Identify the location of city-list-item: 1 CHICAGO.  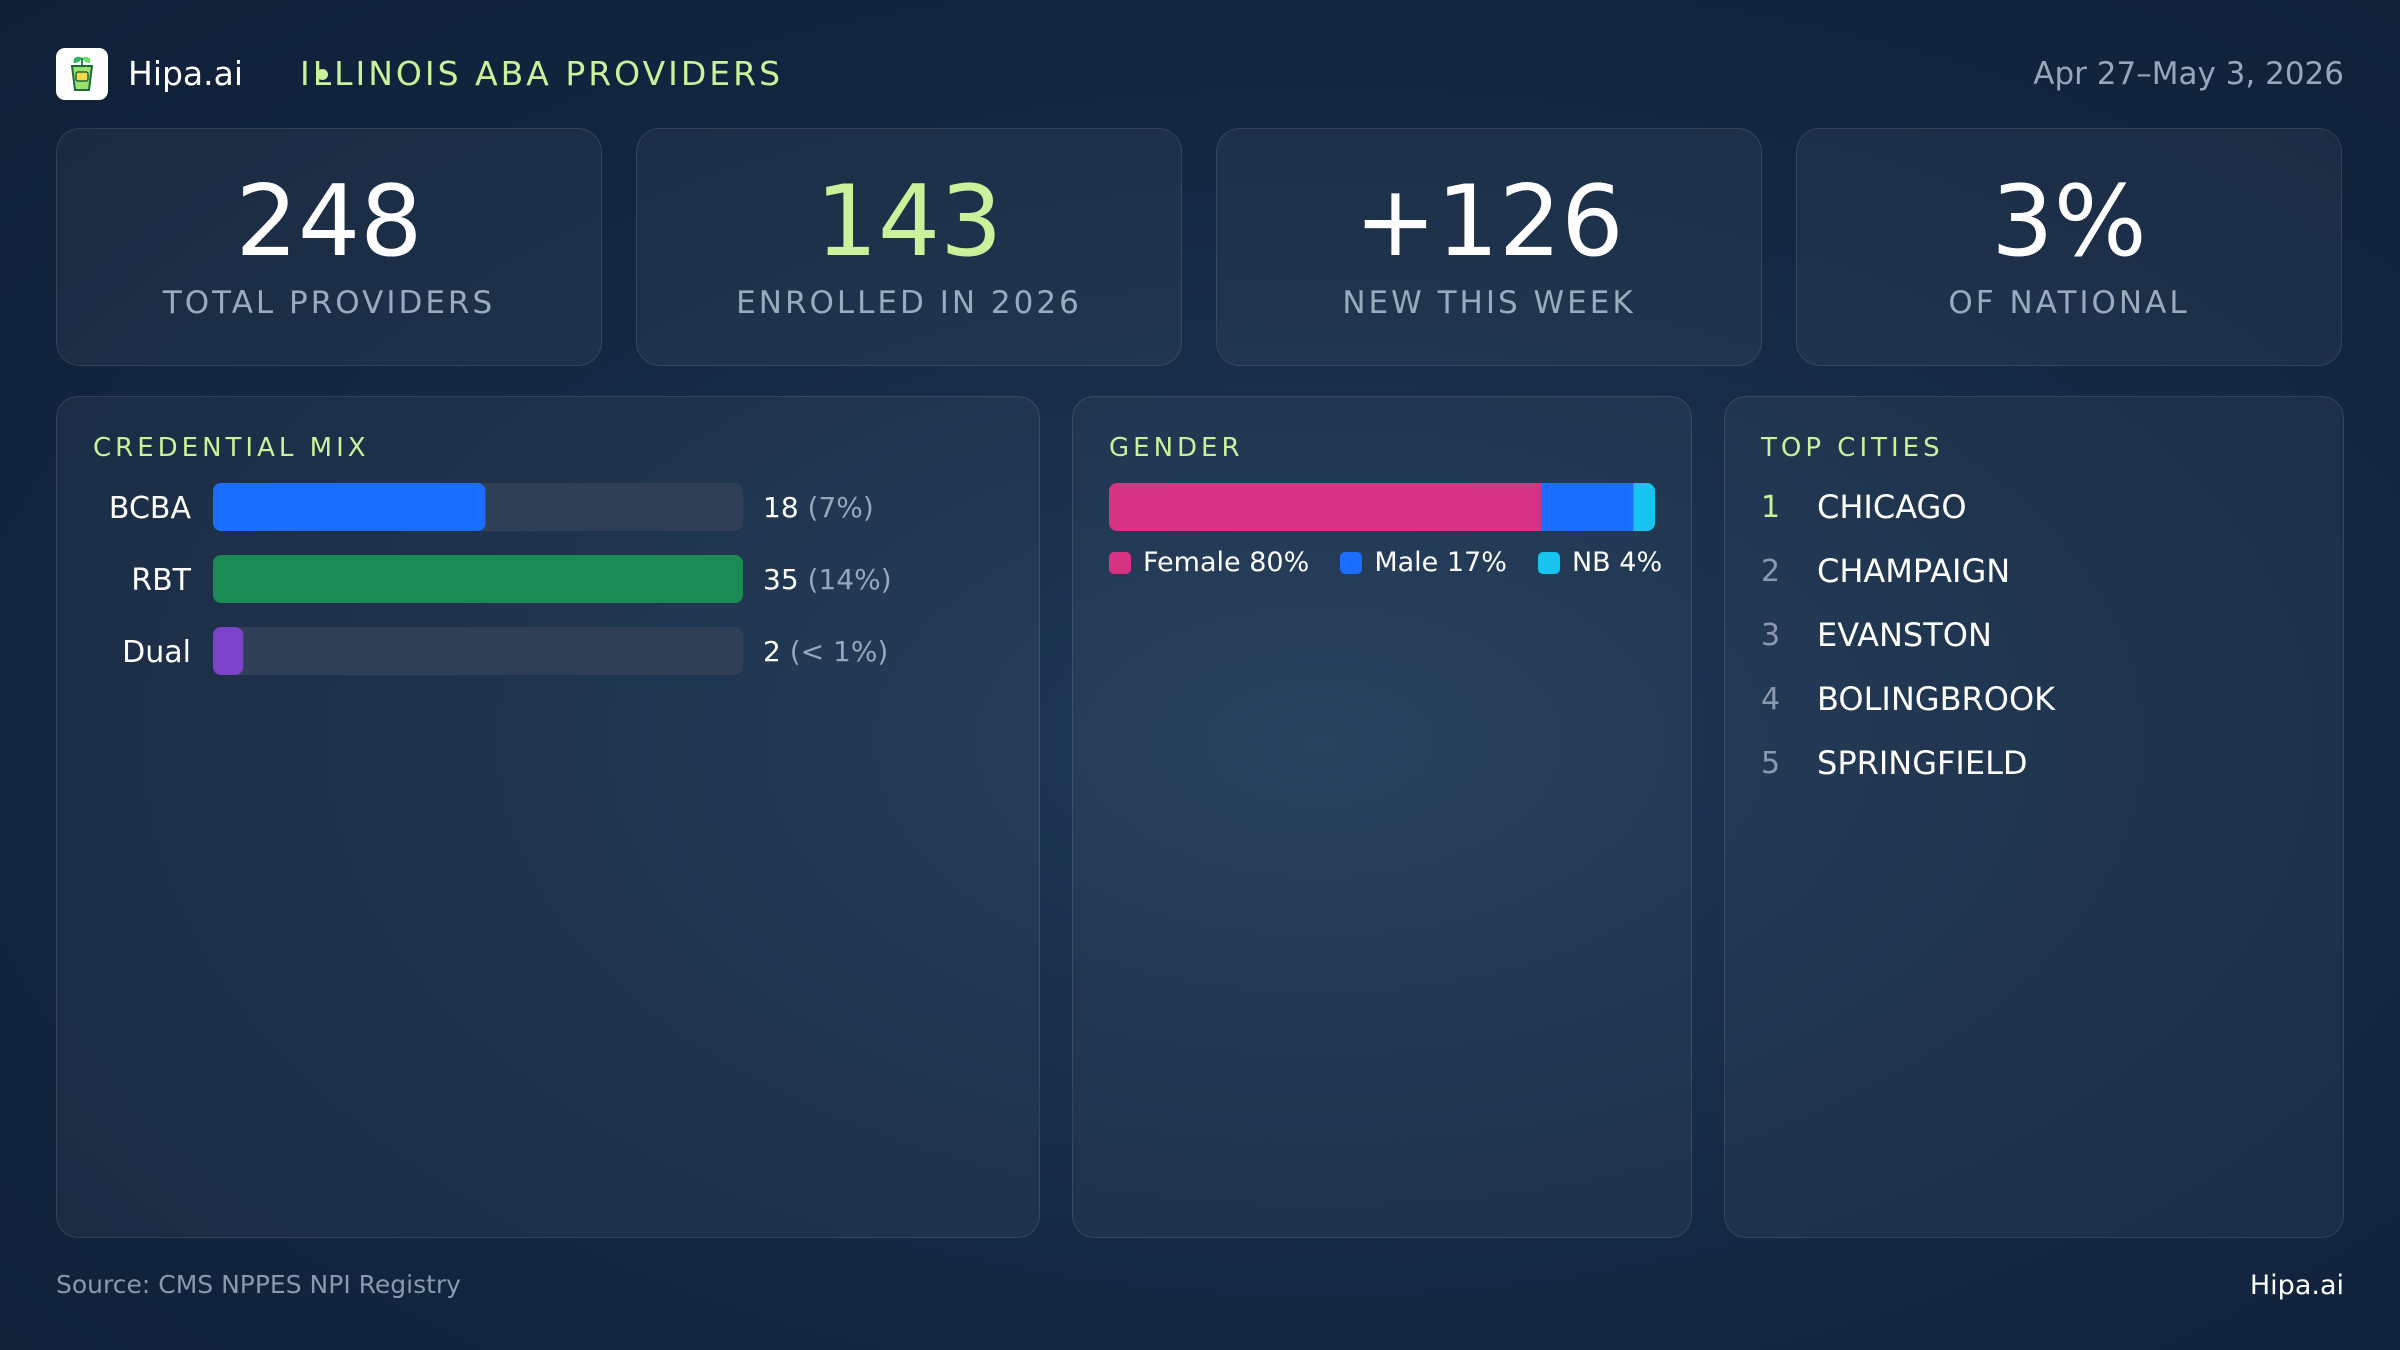
(2021, 509).